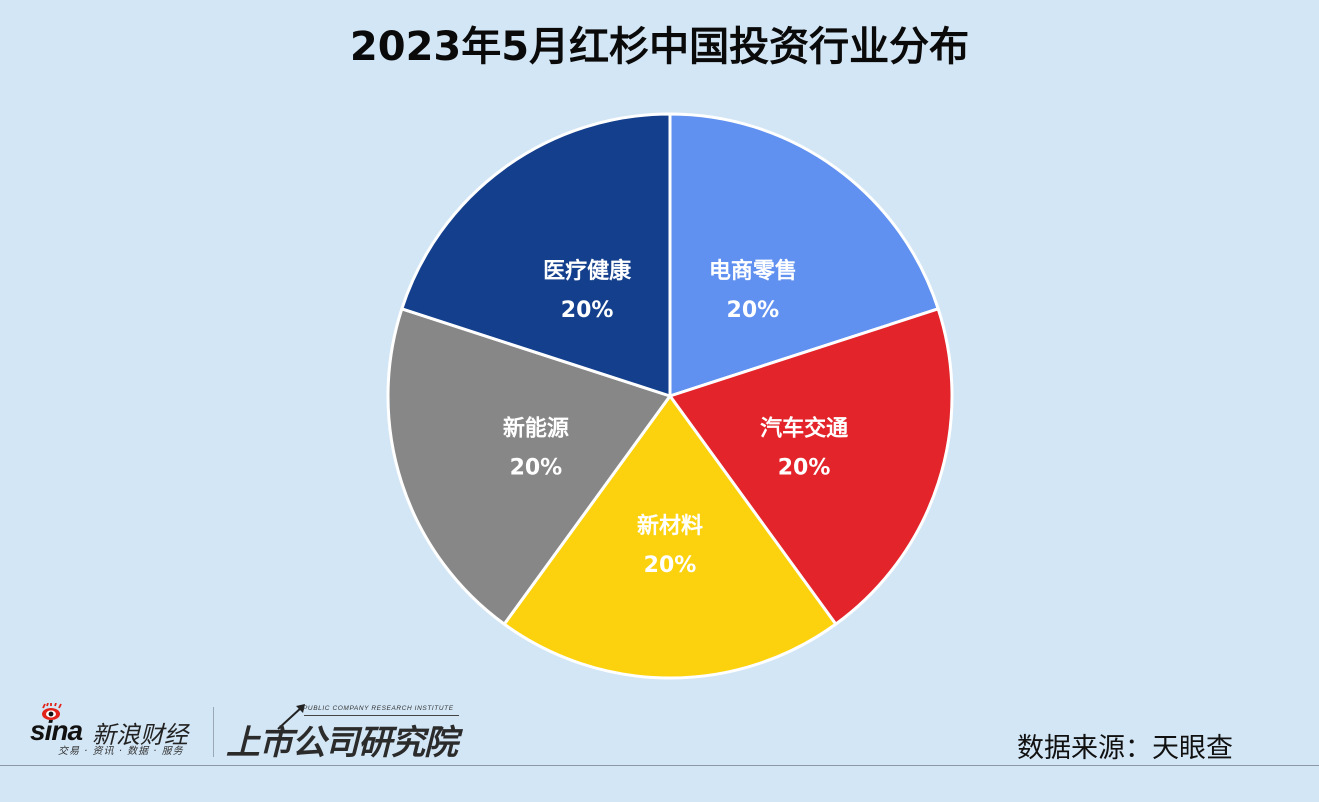 The image size is (1319, 802). I want to click on sina-eye-icon, so click(52, 711).